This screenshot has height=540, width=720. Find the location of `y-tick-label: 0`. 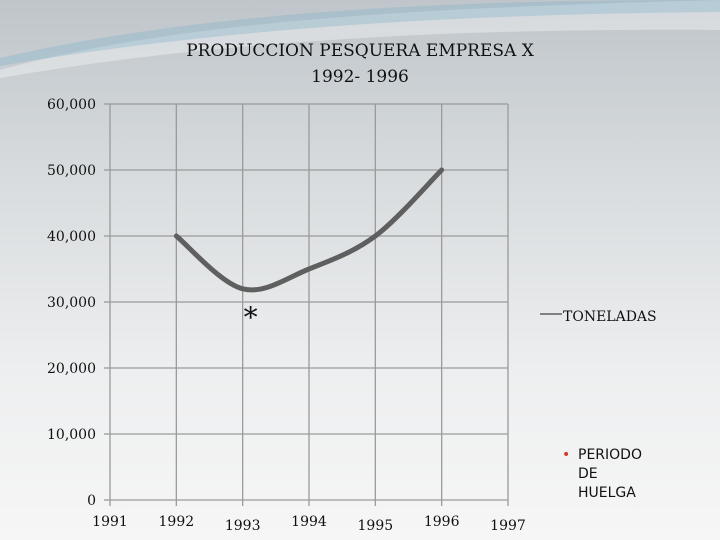

y-tick-label: 0 is located at coordinates (91, 501).